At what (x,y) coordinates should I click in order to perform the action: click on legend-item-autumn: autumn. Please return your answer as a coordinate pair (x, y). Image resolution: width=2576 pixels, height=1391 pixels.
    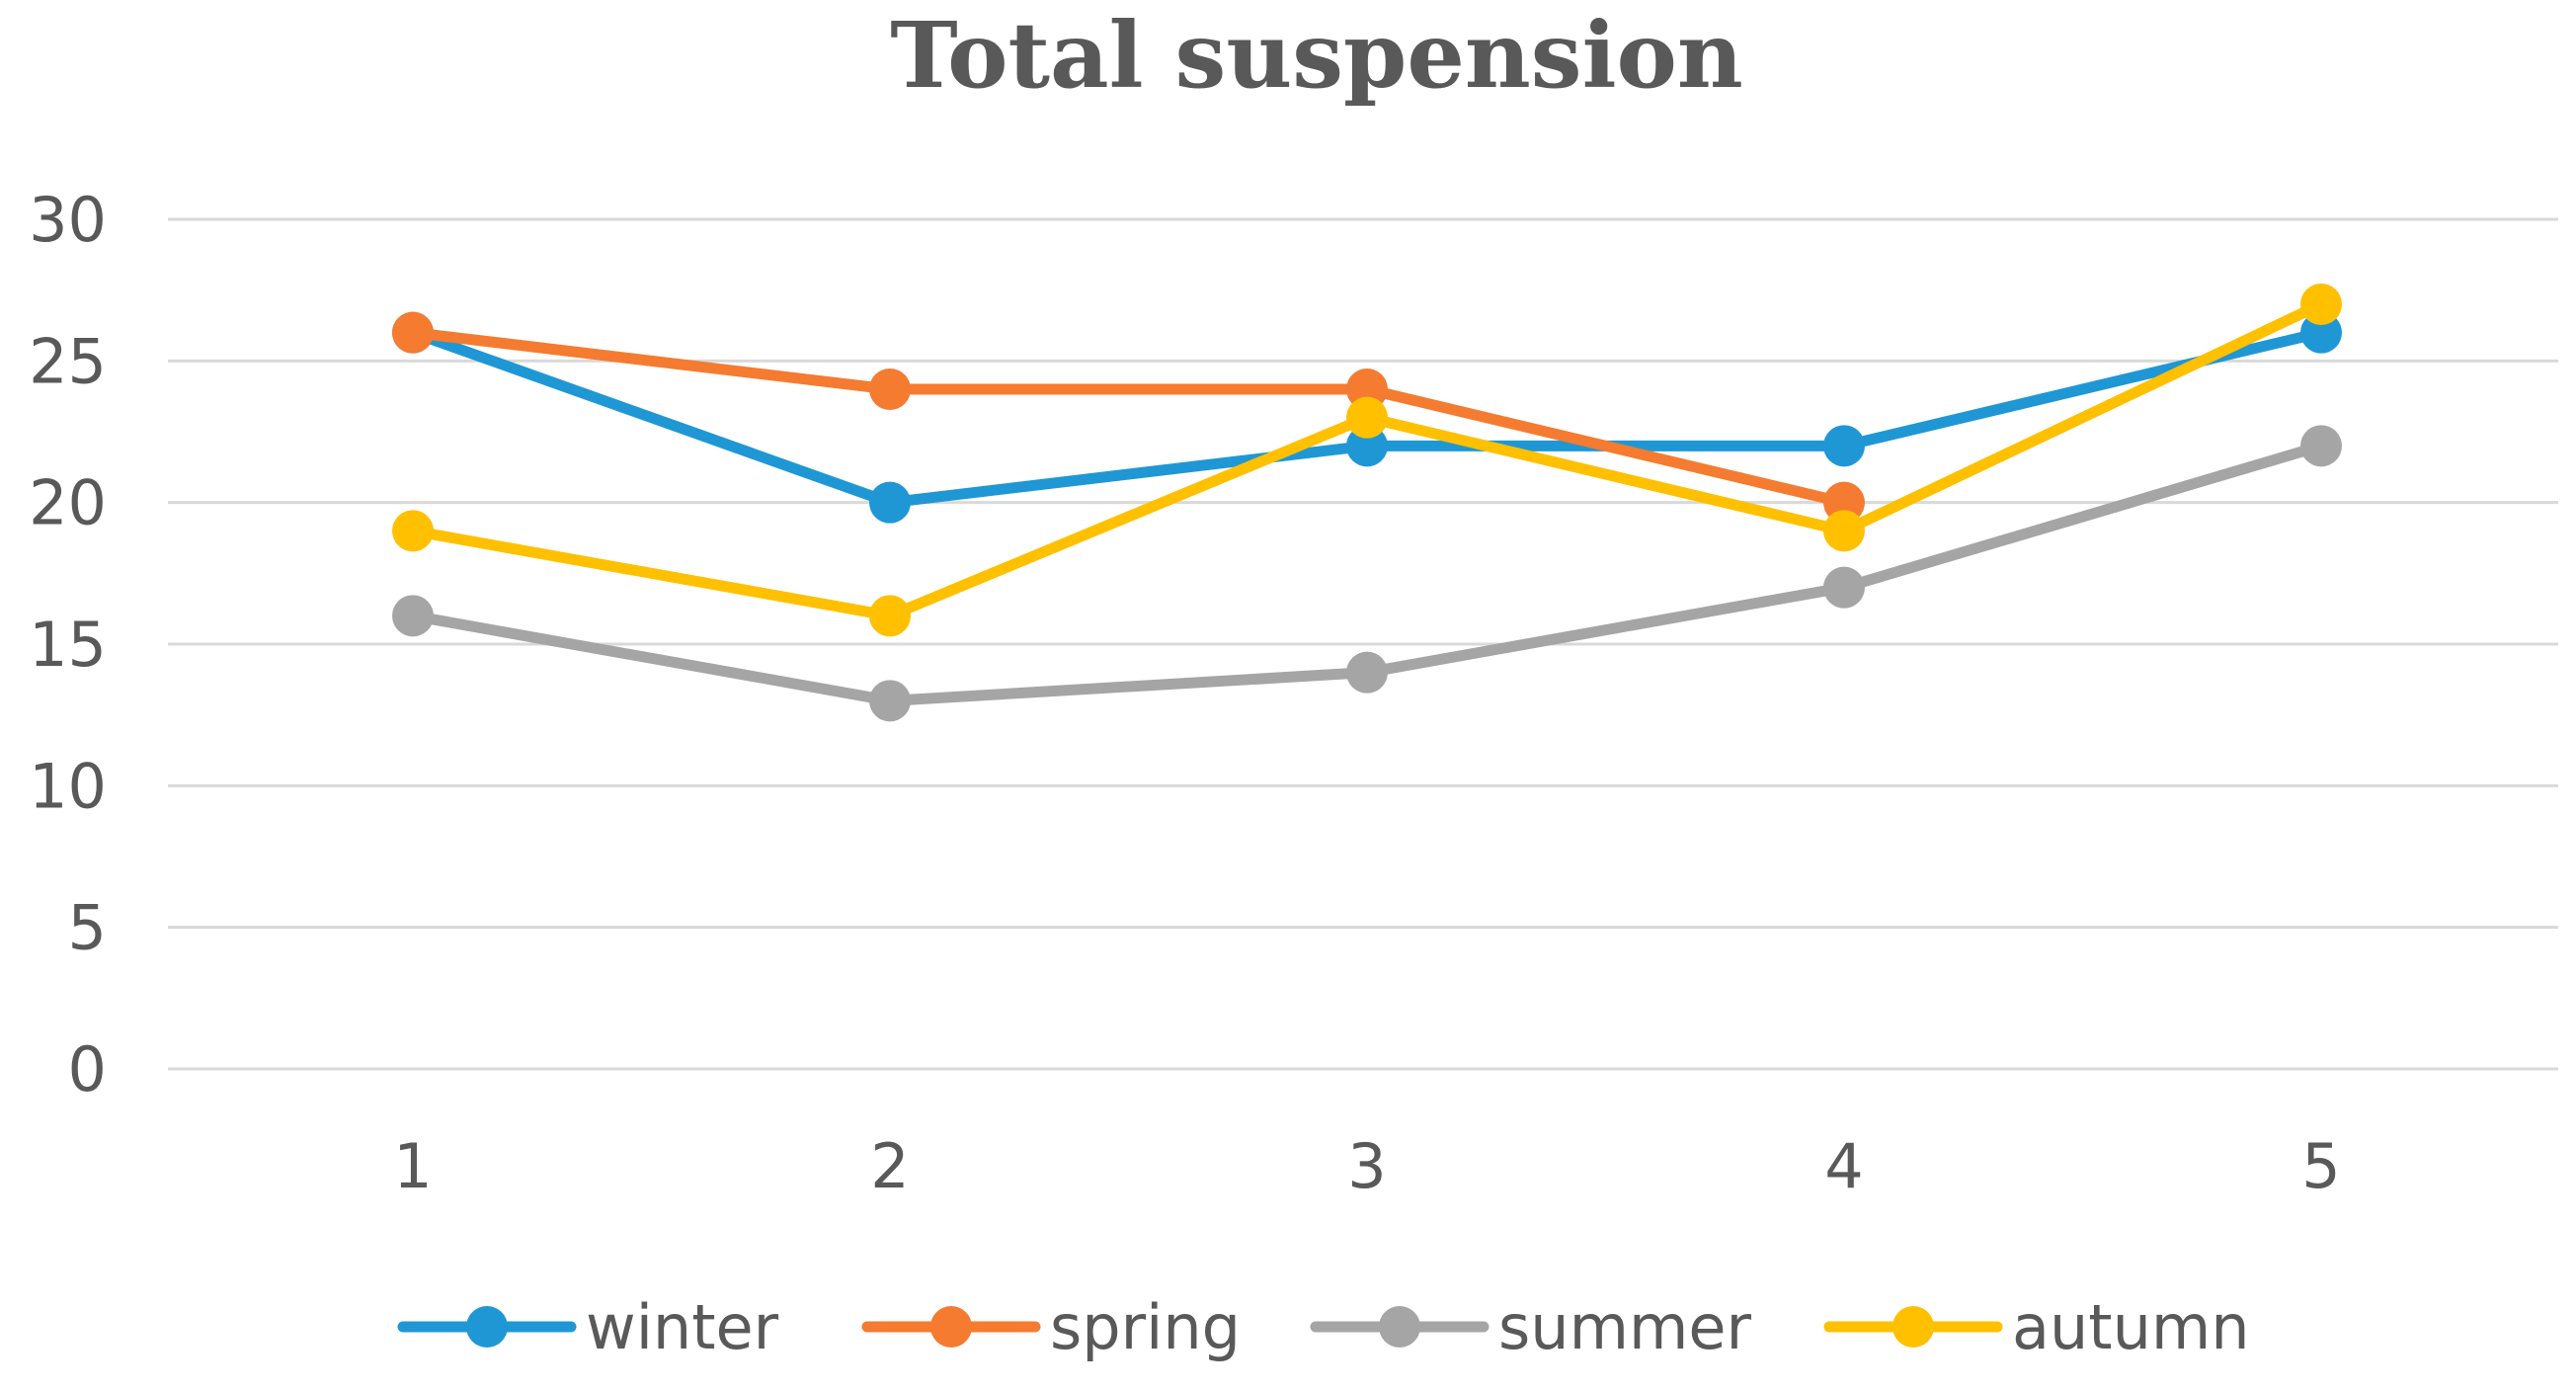
    Looking at the image, I should click on (2036, 1327).